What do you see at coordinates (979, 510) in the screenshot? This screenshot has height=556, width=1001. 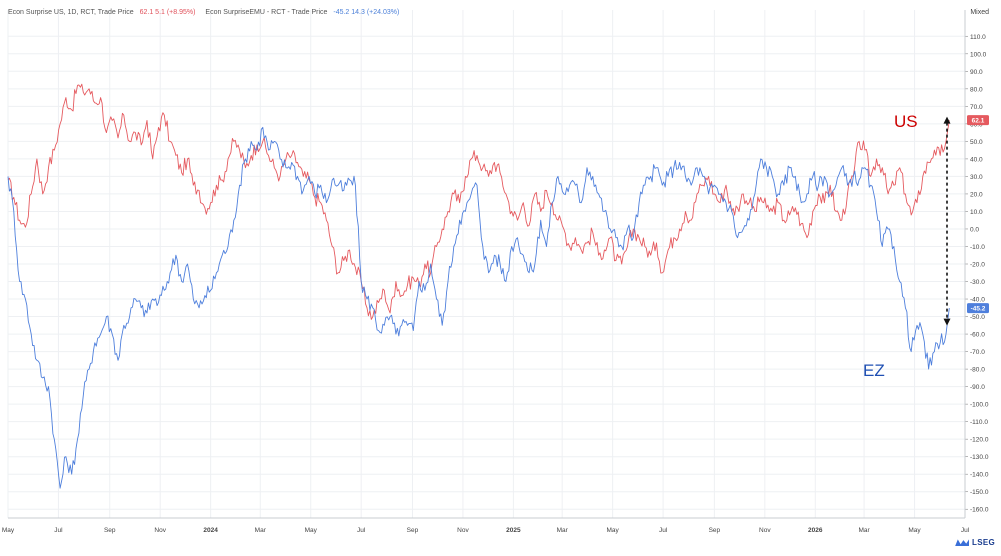 I see `y-tick-label: -160.0` at bounding box center [979, 510].